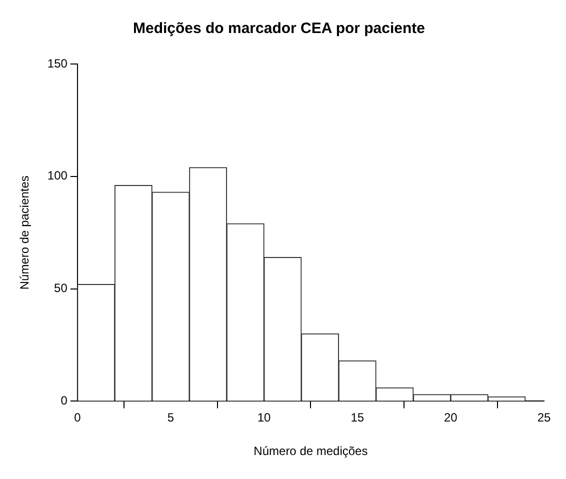  Describe the element at coordinates (78, 417) in the screenshot. I see `x-tick-label: 0` at that location.